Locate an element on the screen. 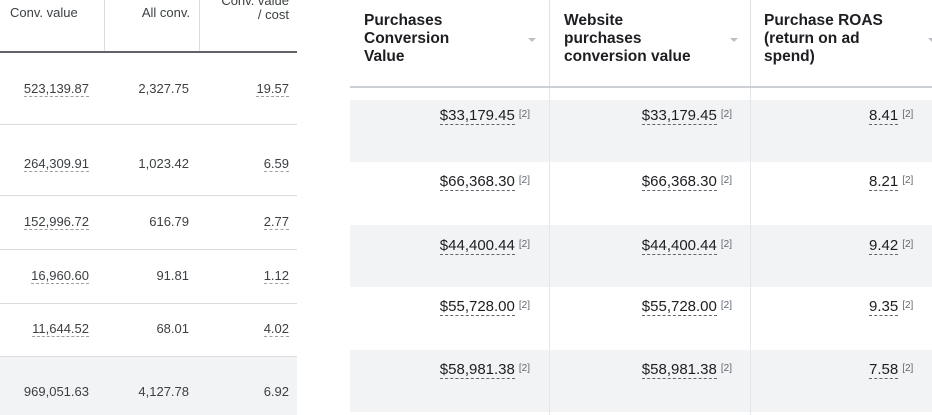  value-cost-text: 1.12 is located at coordinates (276, 276).